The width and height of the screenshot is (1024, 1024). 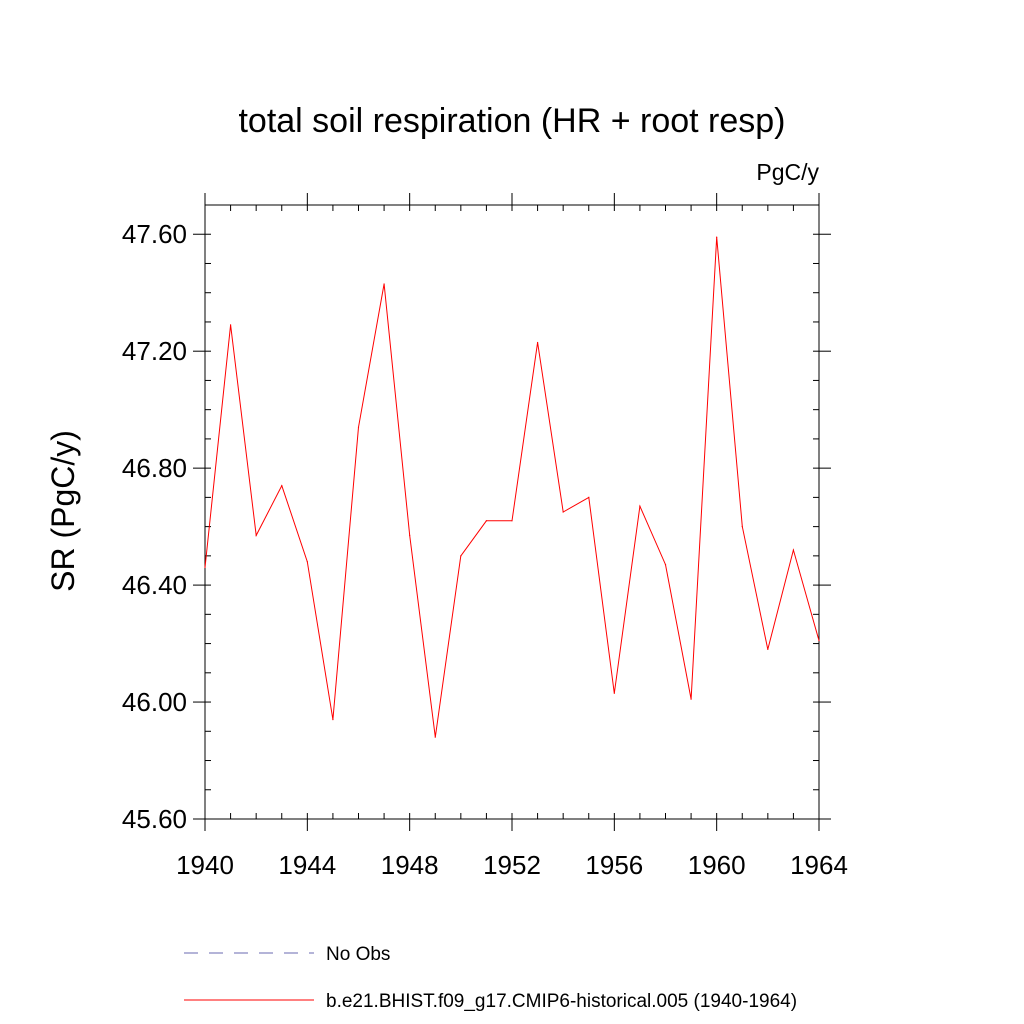 I want to click on x-tick-label: 1956, so click(x=614, y=865).